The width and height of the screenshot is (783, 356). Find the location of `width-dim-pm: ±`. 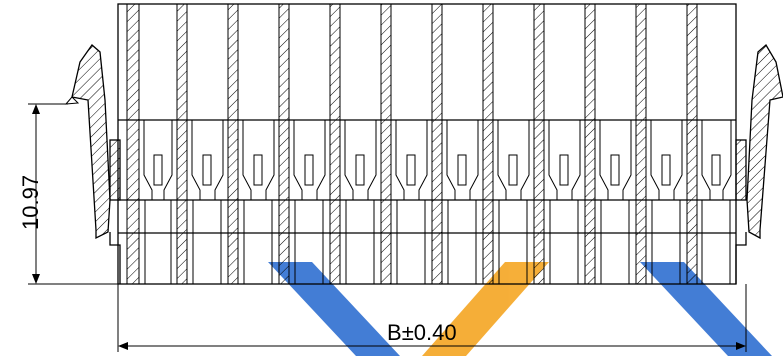

width-dim-pm: ± is located at coordinates (408, 332).